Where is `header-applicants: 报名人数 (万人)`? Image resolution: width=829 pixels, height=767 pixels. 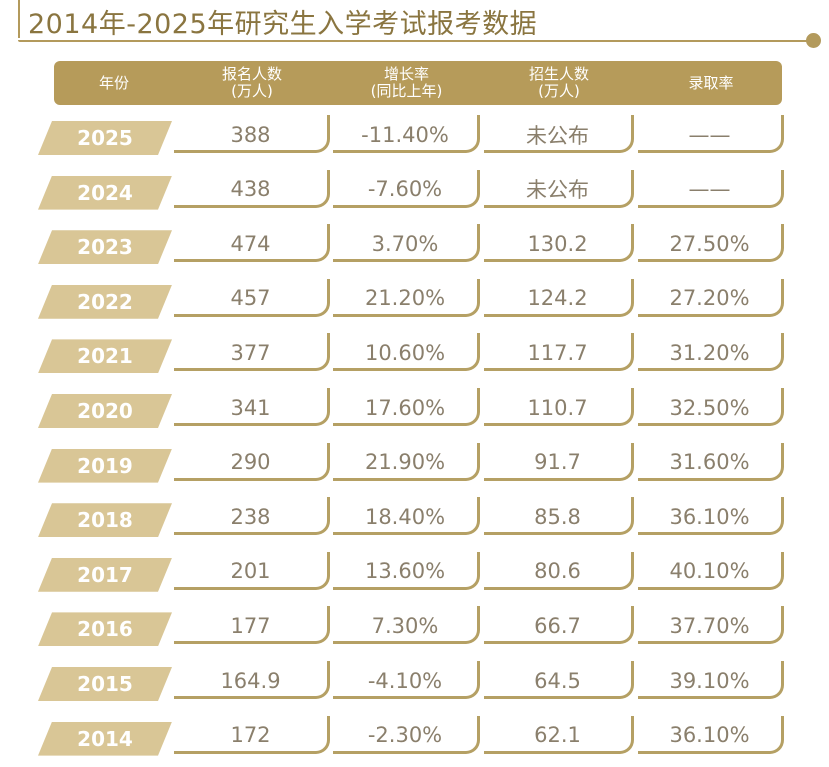 header-applicants: 报名人数 (万人) is located at coordinates (252, 83).